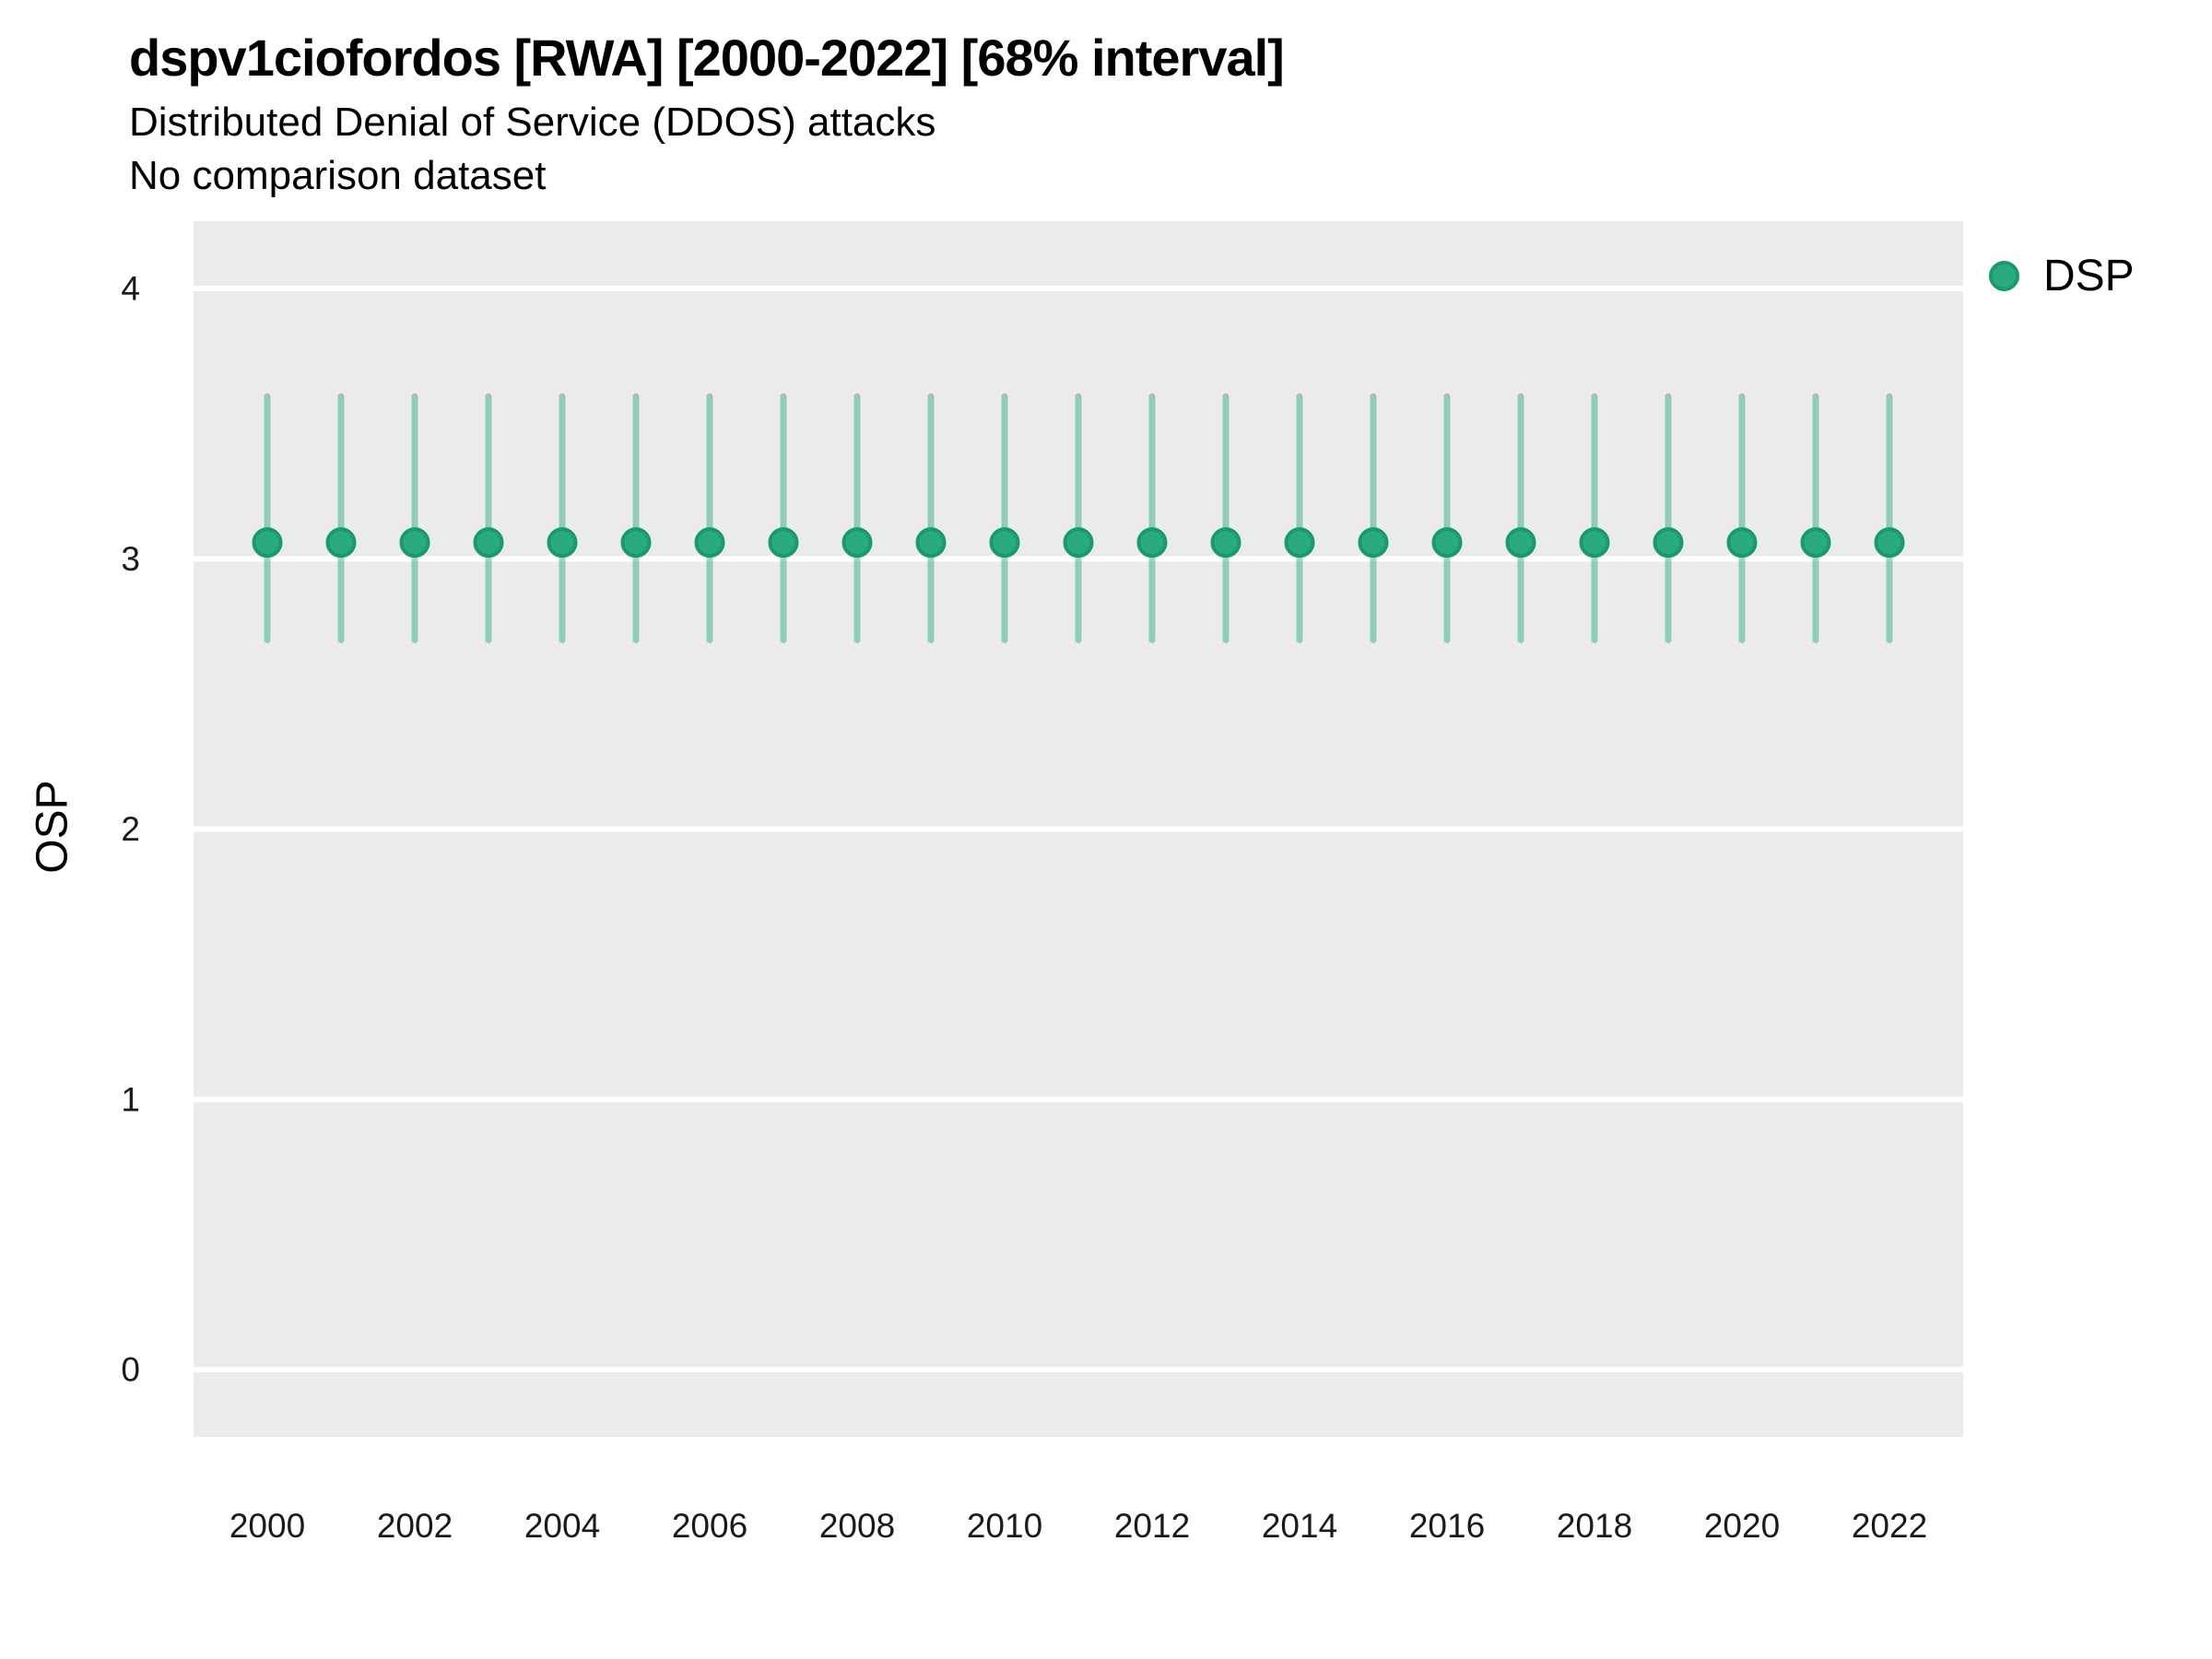  What do you see at coordinates (783, 543) in the screenshot?
I see `data-point-2007` at bounding box center [783, 543].